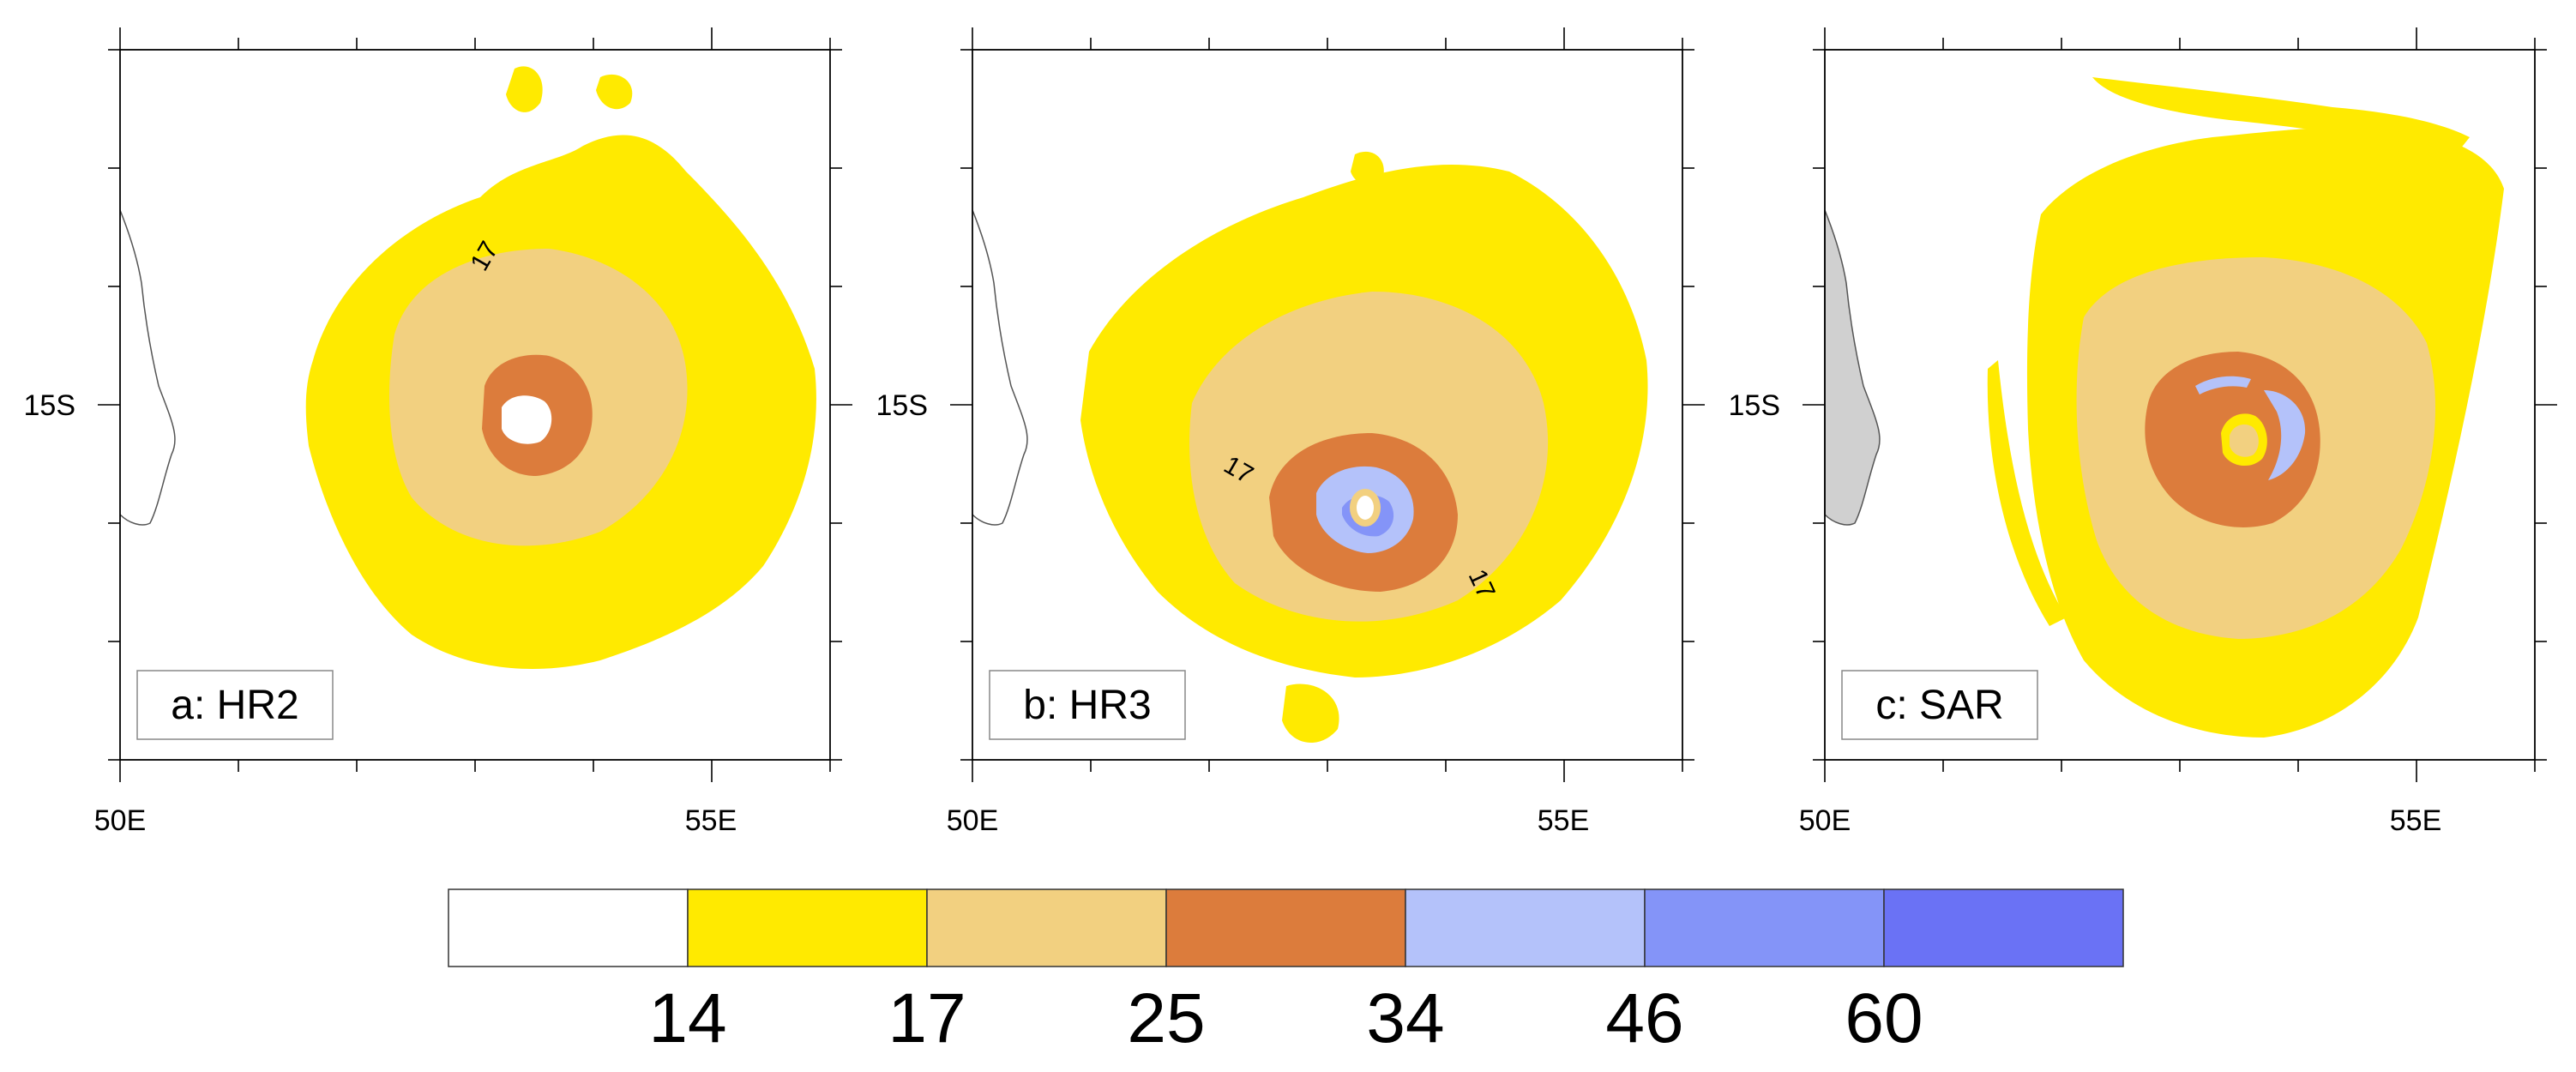 This screenshot has width=2576, height=1072. What do you see at coordinates (927, 1018) in the screenshot?
I see `colorbar-label-17: 17` at bounding box center [927, 1018].